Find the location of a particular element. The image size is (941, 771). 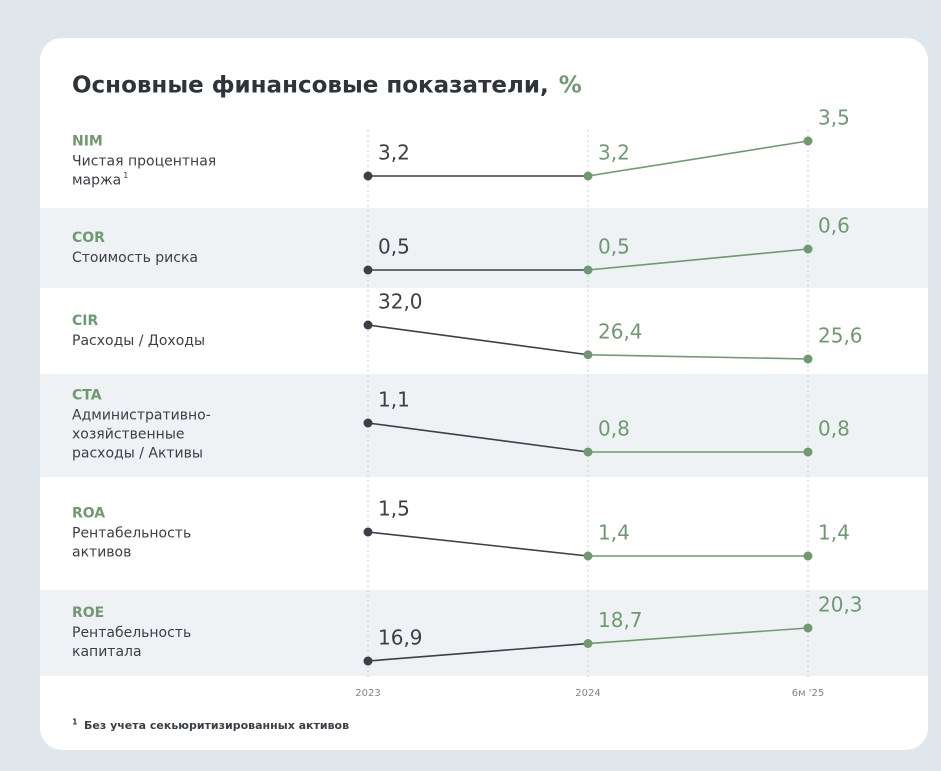

x-tick-label: 2023 is located at coordinates (367, 693).